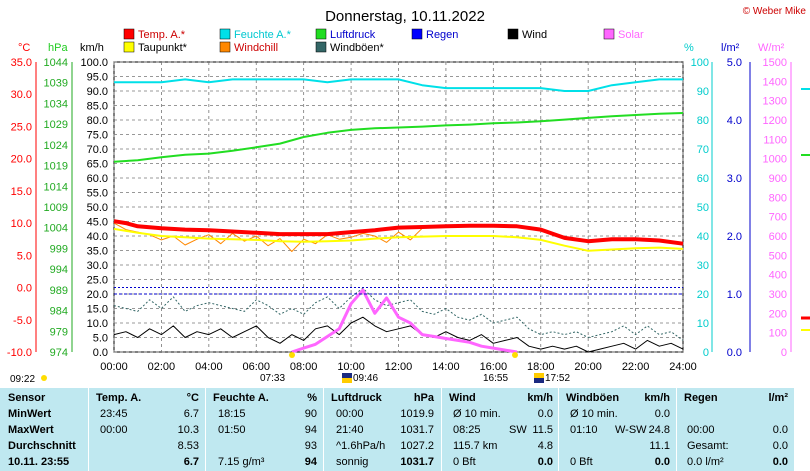 The height and width of the screenshot is (471, 810). Describe the element at coordinates (56, 208) in the screenshot. I see `pressure-tick: 1009` at that location.